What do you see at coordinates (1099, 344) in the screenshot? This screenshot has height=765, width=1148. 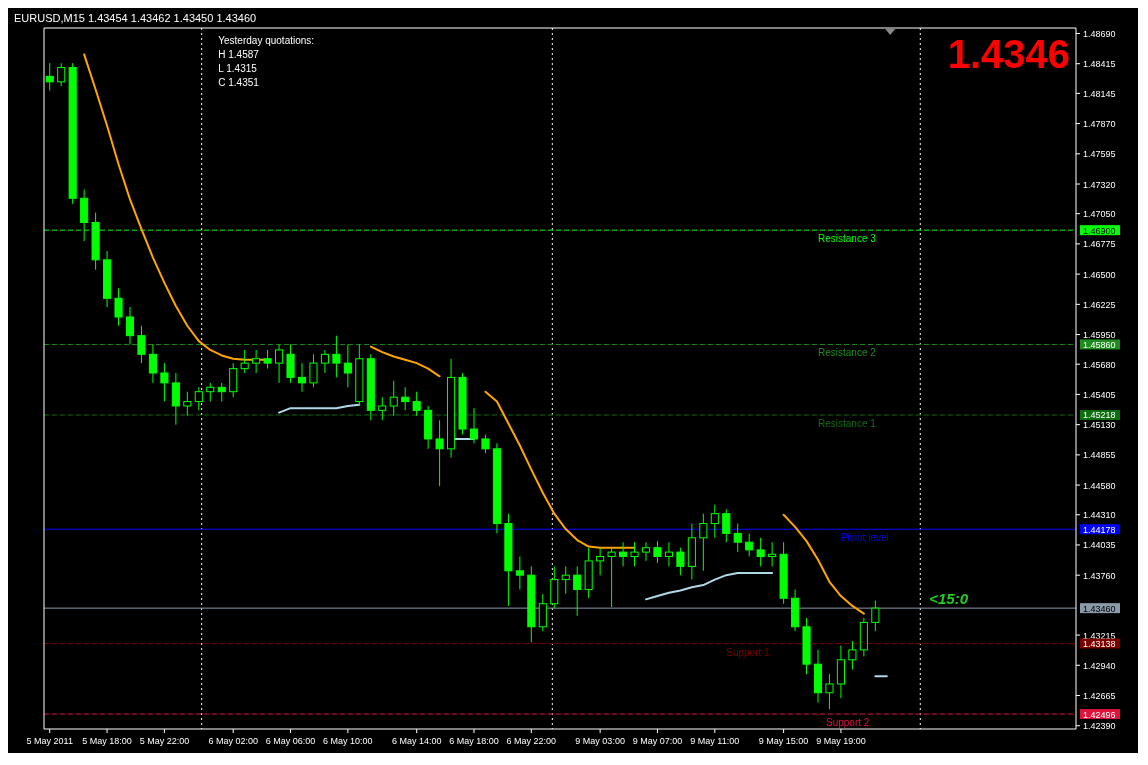 I see `y-tick-label: 1.45860` at bounding box center [1099, 344].